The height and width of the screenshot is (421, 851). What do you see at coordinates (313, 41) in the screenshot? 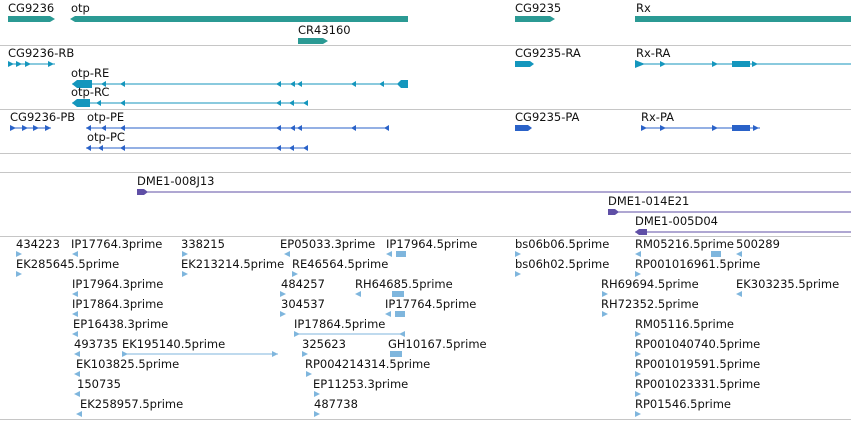
I see `gene-cr43160-bar` at bounding box center [313, 41].